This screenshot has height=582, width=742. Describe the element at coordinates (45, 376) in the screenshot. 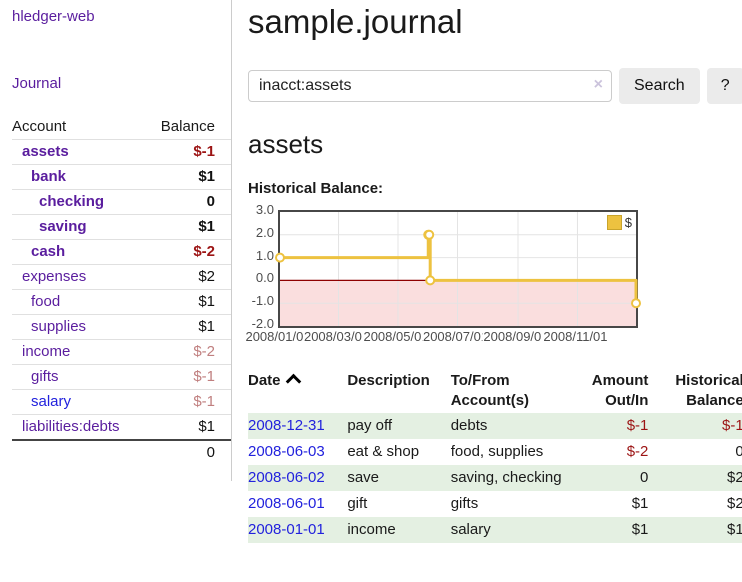

I see `account-link: gifts` at that location.